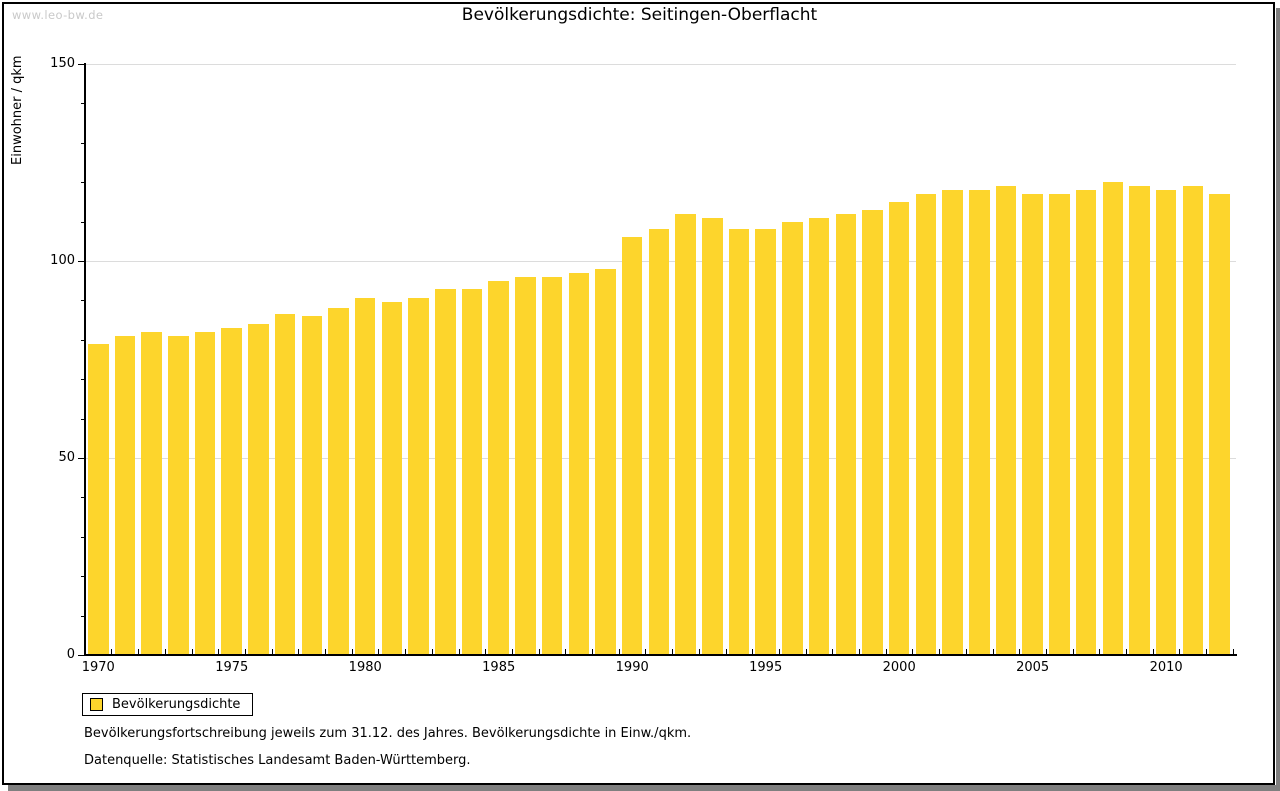 The height and width of the screenshot is (791, 1280). I want to click on x-tick-label-2000: 2000, so click(899, 667).